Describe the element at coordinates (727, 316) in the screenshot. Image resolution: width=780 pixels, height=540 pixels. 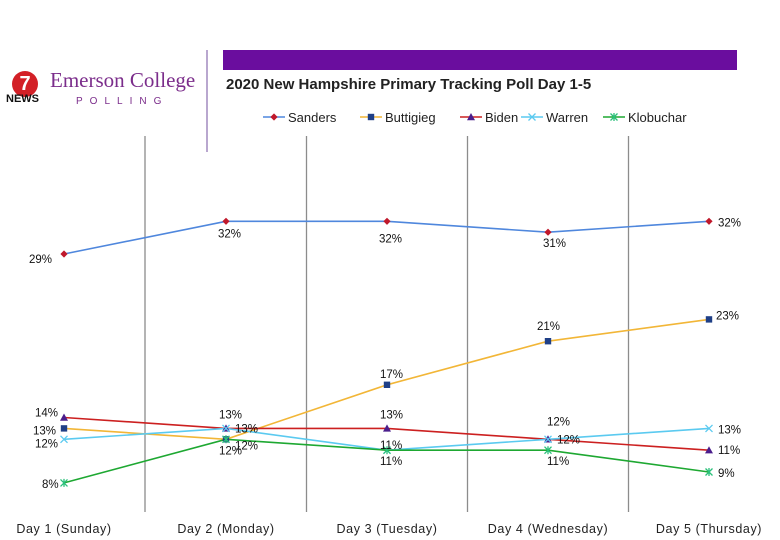
I see `data-label: 23%` at that location.